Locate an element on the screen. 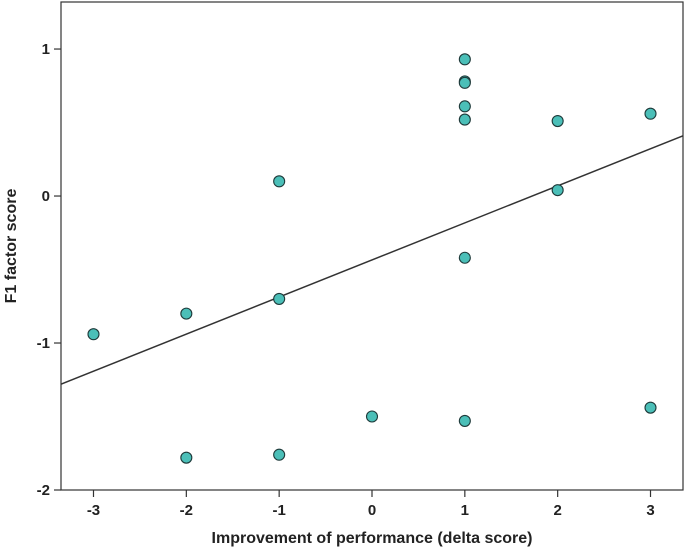 The height and width of the screenshot is (547, 685). x-tick-label: 2 is located at coordinates (557, 510).